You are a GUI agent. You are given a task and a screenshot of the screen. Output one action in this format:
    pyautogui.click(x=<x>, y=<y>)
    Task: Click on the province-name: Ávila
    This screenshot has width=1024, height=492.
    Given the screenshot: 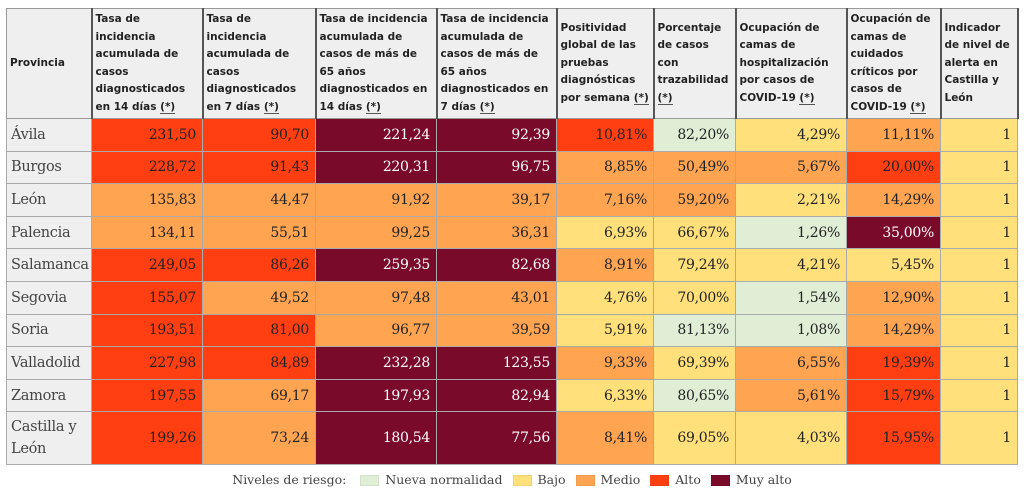 What is the action you would take?
    pyautogui.click(x=49, y=135)
    